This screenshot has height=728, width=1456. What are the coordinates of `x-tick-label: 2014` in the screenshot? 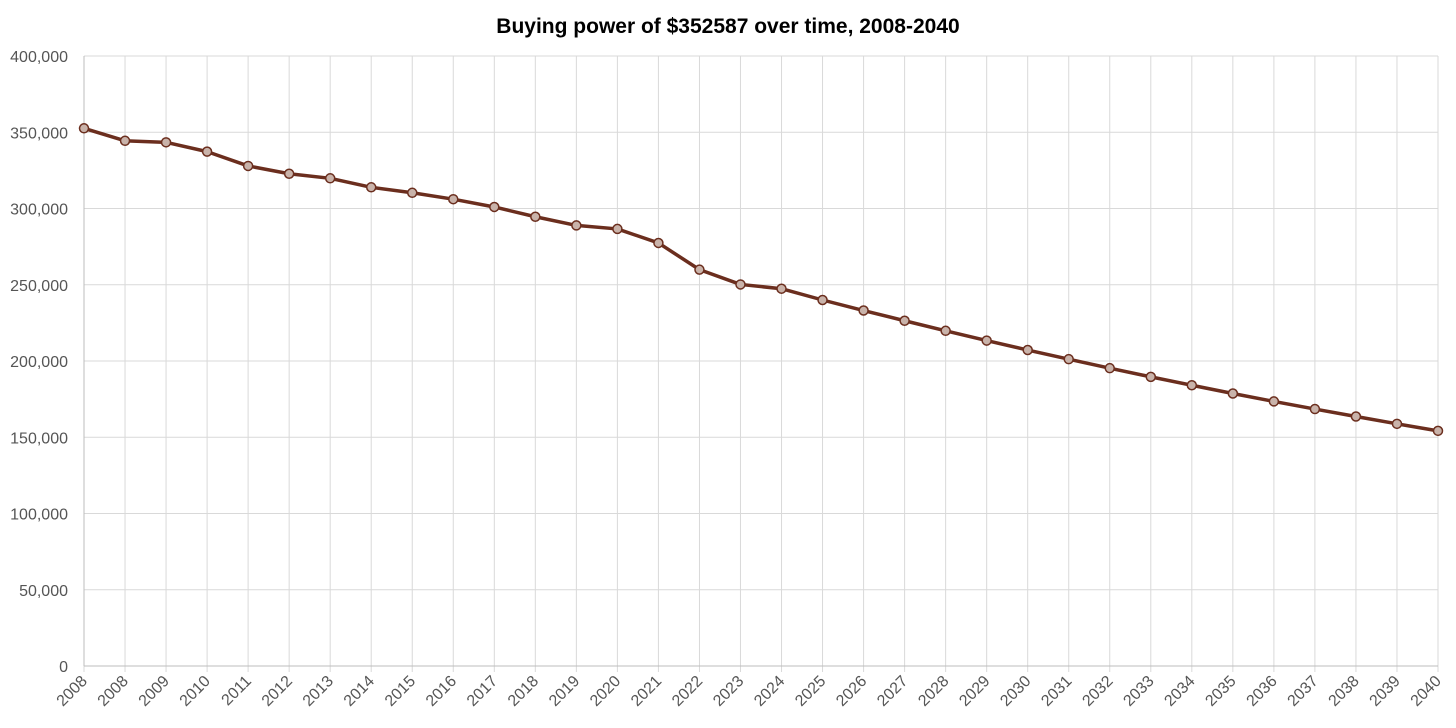 It's located at (359, 691).